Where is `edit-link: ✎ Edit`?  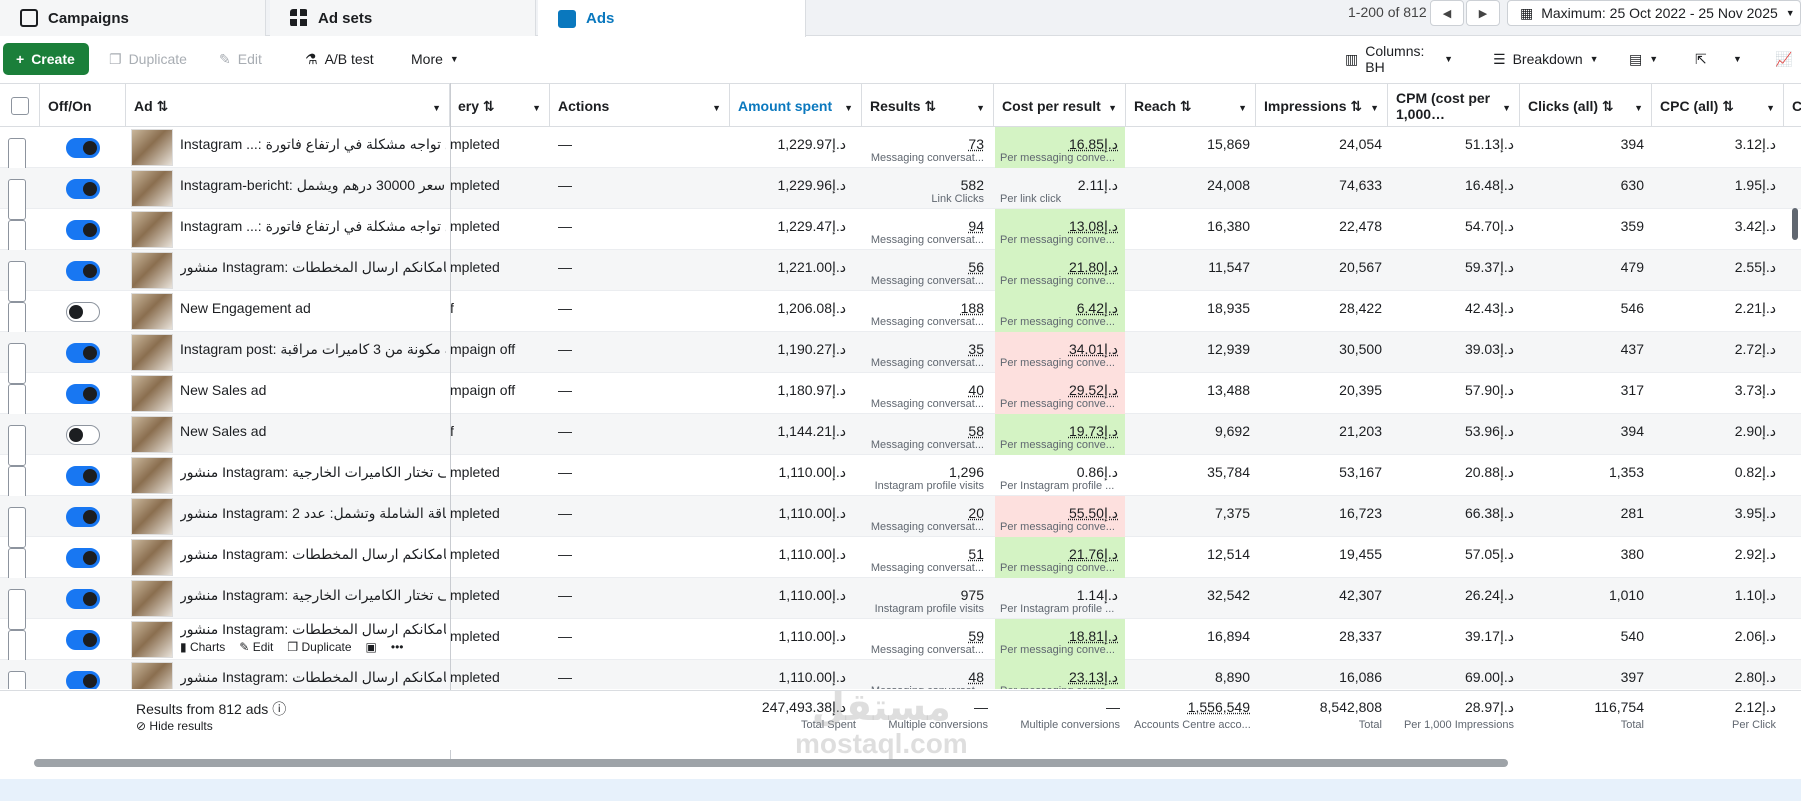 edit-link: ✎ Edit is located at coordinates (256, 647).